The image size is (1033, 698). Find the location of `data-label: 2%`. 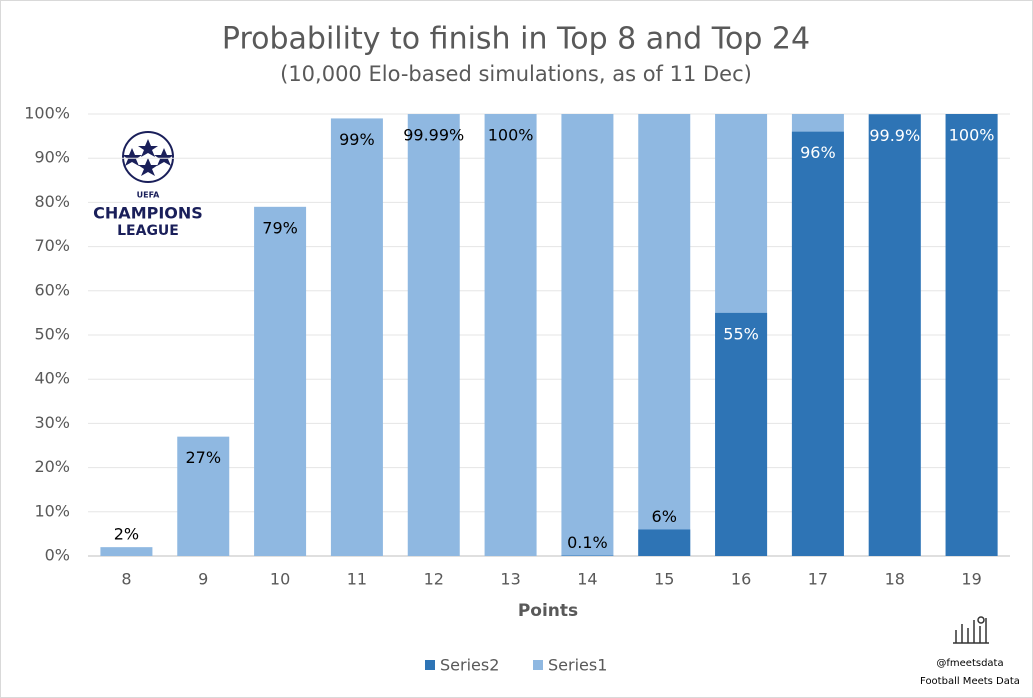

data-label: 2% is located at coordinates (126, 534).